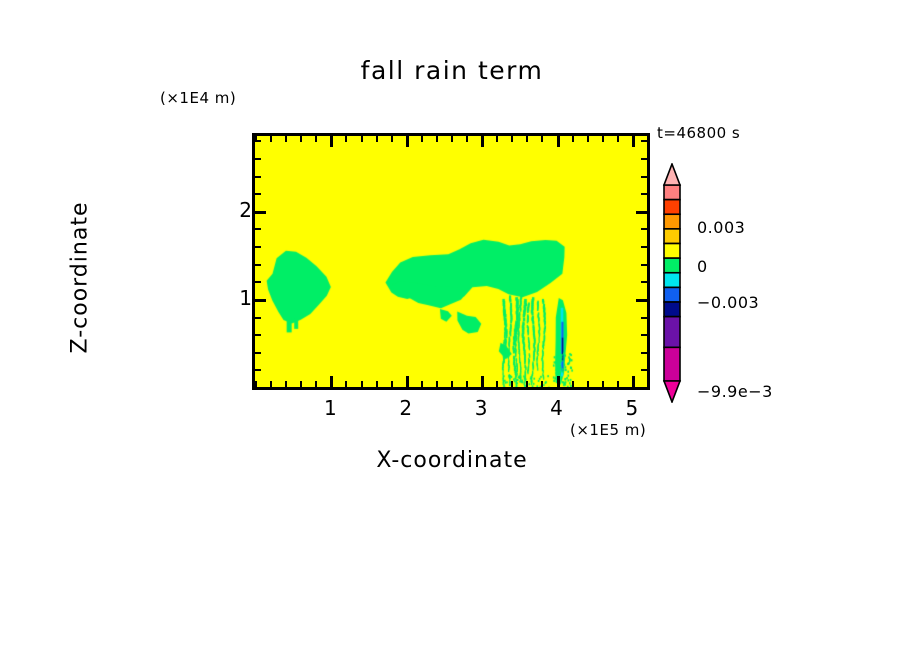 This screenshot has height=654, width=904. I want to click on colorbar-label: −9.9e−3, so click(735, 391).